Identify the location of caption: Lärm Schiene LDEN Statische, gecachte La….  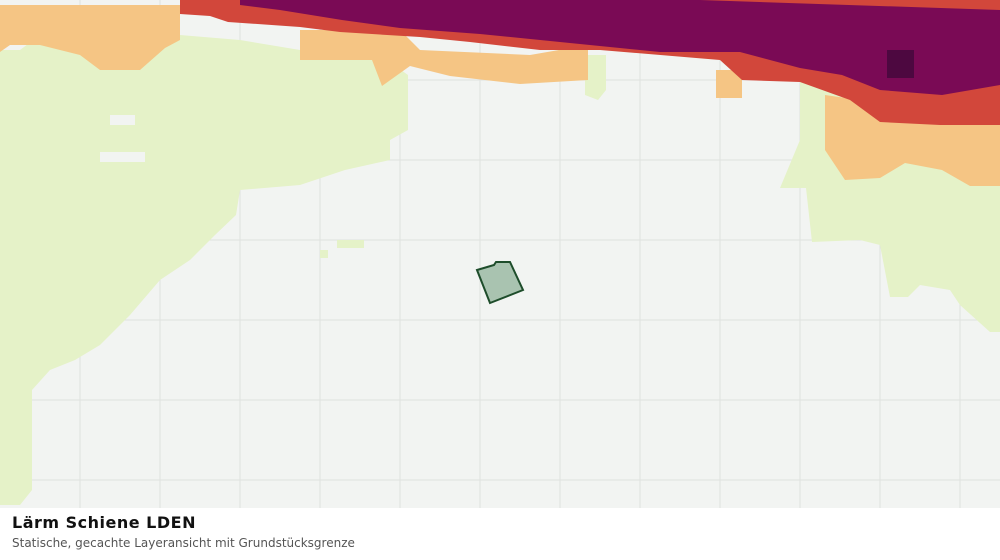
(500, 532).